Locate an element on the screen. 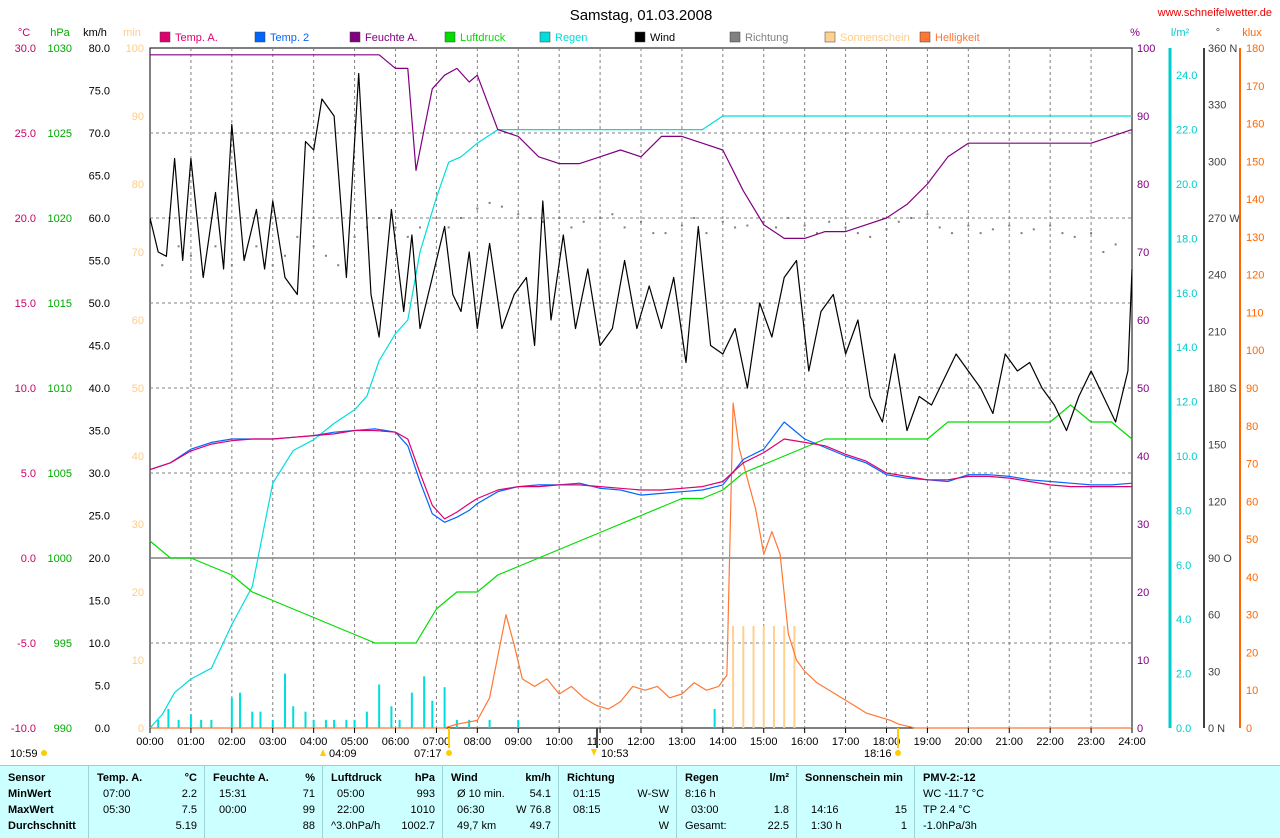 This screenshot has height=838, width=1280. wind-header: Wind is located at coordinates (464, 778).